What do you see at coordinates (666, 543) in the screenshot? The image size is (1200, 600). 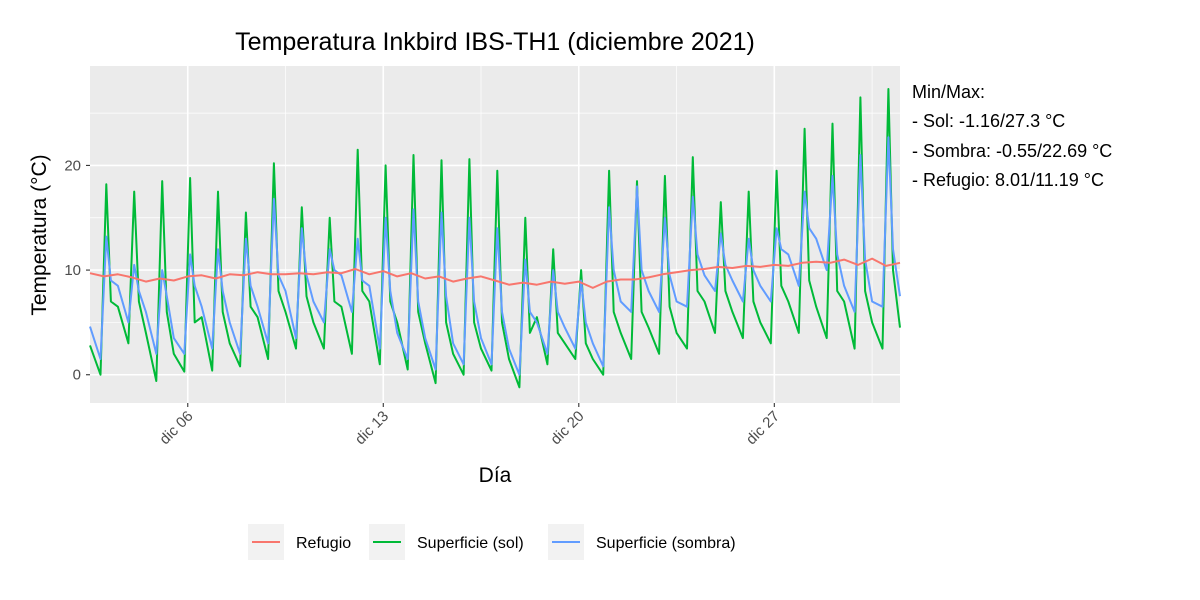 I see `legend-label-sombra: Superficie (sombra)` at bounding box center [666, 543].